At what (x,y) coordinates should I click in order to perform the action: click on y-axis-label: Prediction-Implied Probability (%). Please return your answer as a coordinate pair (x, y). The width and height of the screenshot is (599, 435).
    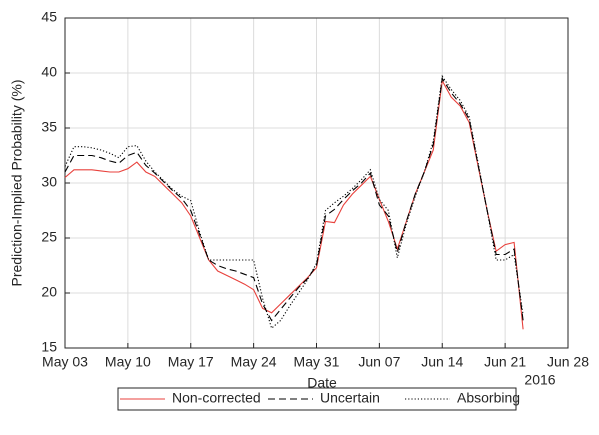
    Looking at the image, I should click on (17, 183).